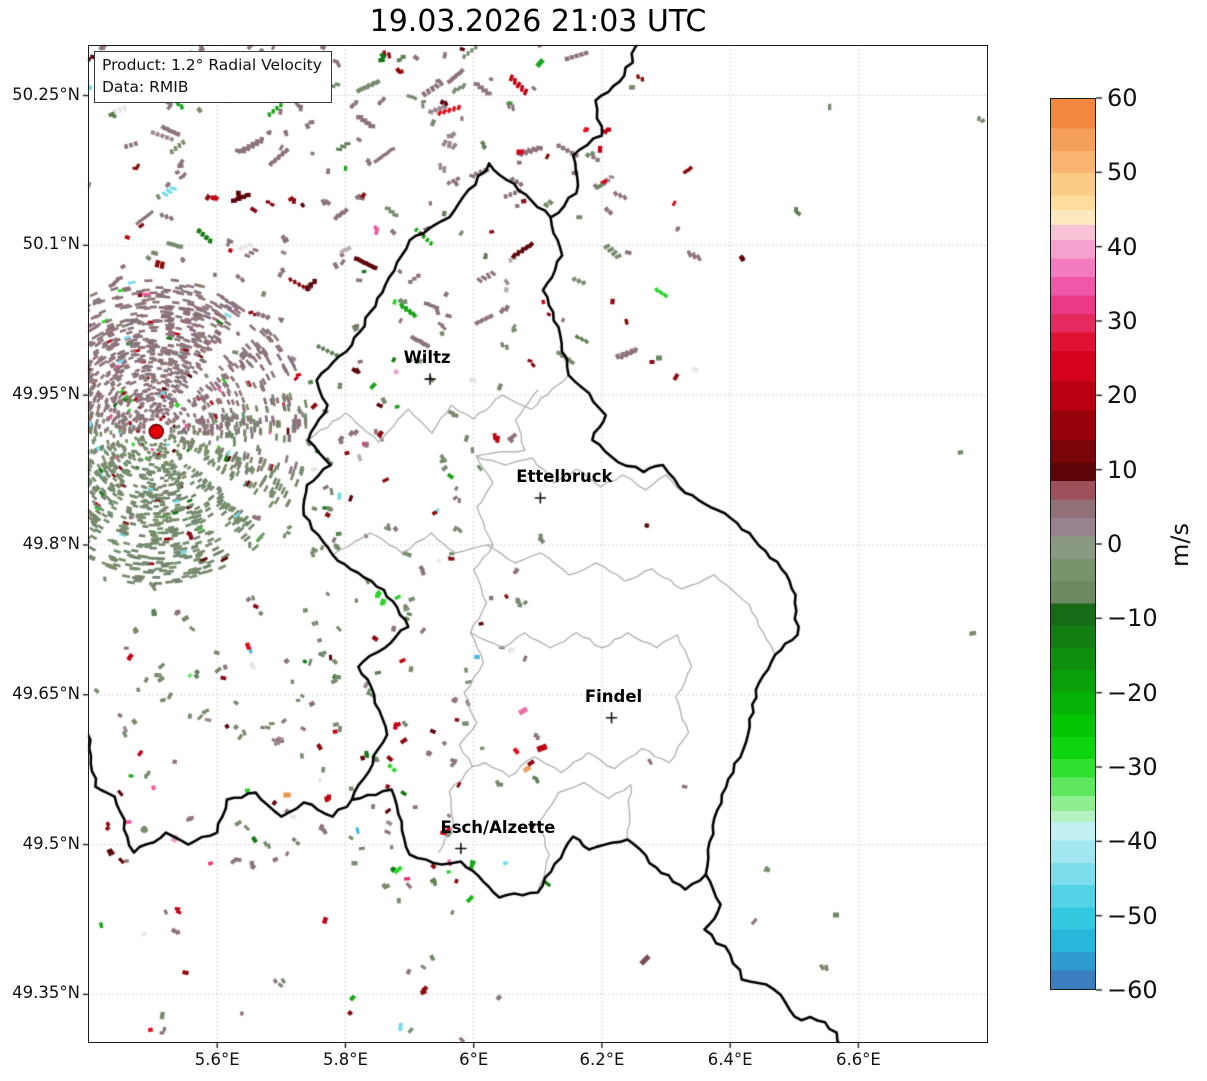  I want to click on colorbar-tick-label: −10, so click(1132, 618).